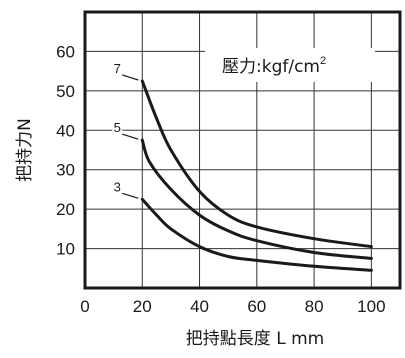  What do you see at coordinates (271, 67) in the screenshot?
I see `annotation-main-text: 壓力:kgf/cm` at bounding box center [271, 67].